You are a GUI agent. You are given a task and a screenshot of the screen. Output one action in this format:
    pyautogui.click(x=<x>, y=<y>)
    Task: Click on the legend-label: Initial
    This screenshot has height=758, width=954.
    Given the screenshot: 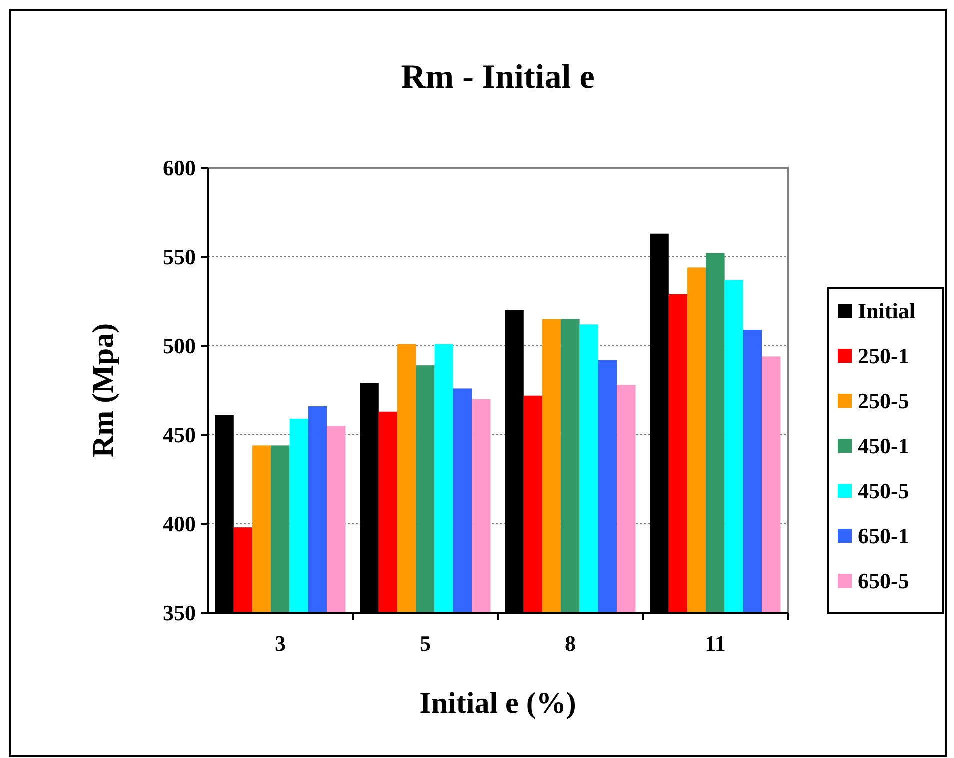 What is the action you would take?
    pyautogui.click(x=887, y=311)
    